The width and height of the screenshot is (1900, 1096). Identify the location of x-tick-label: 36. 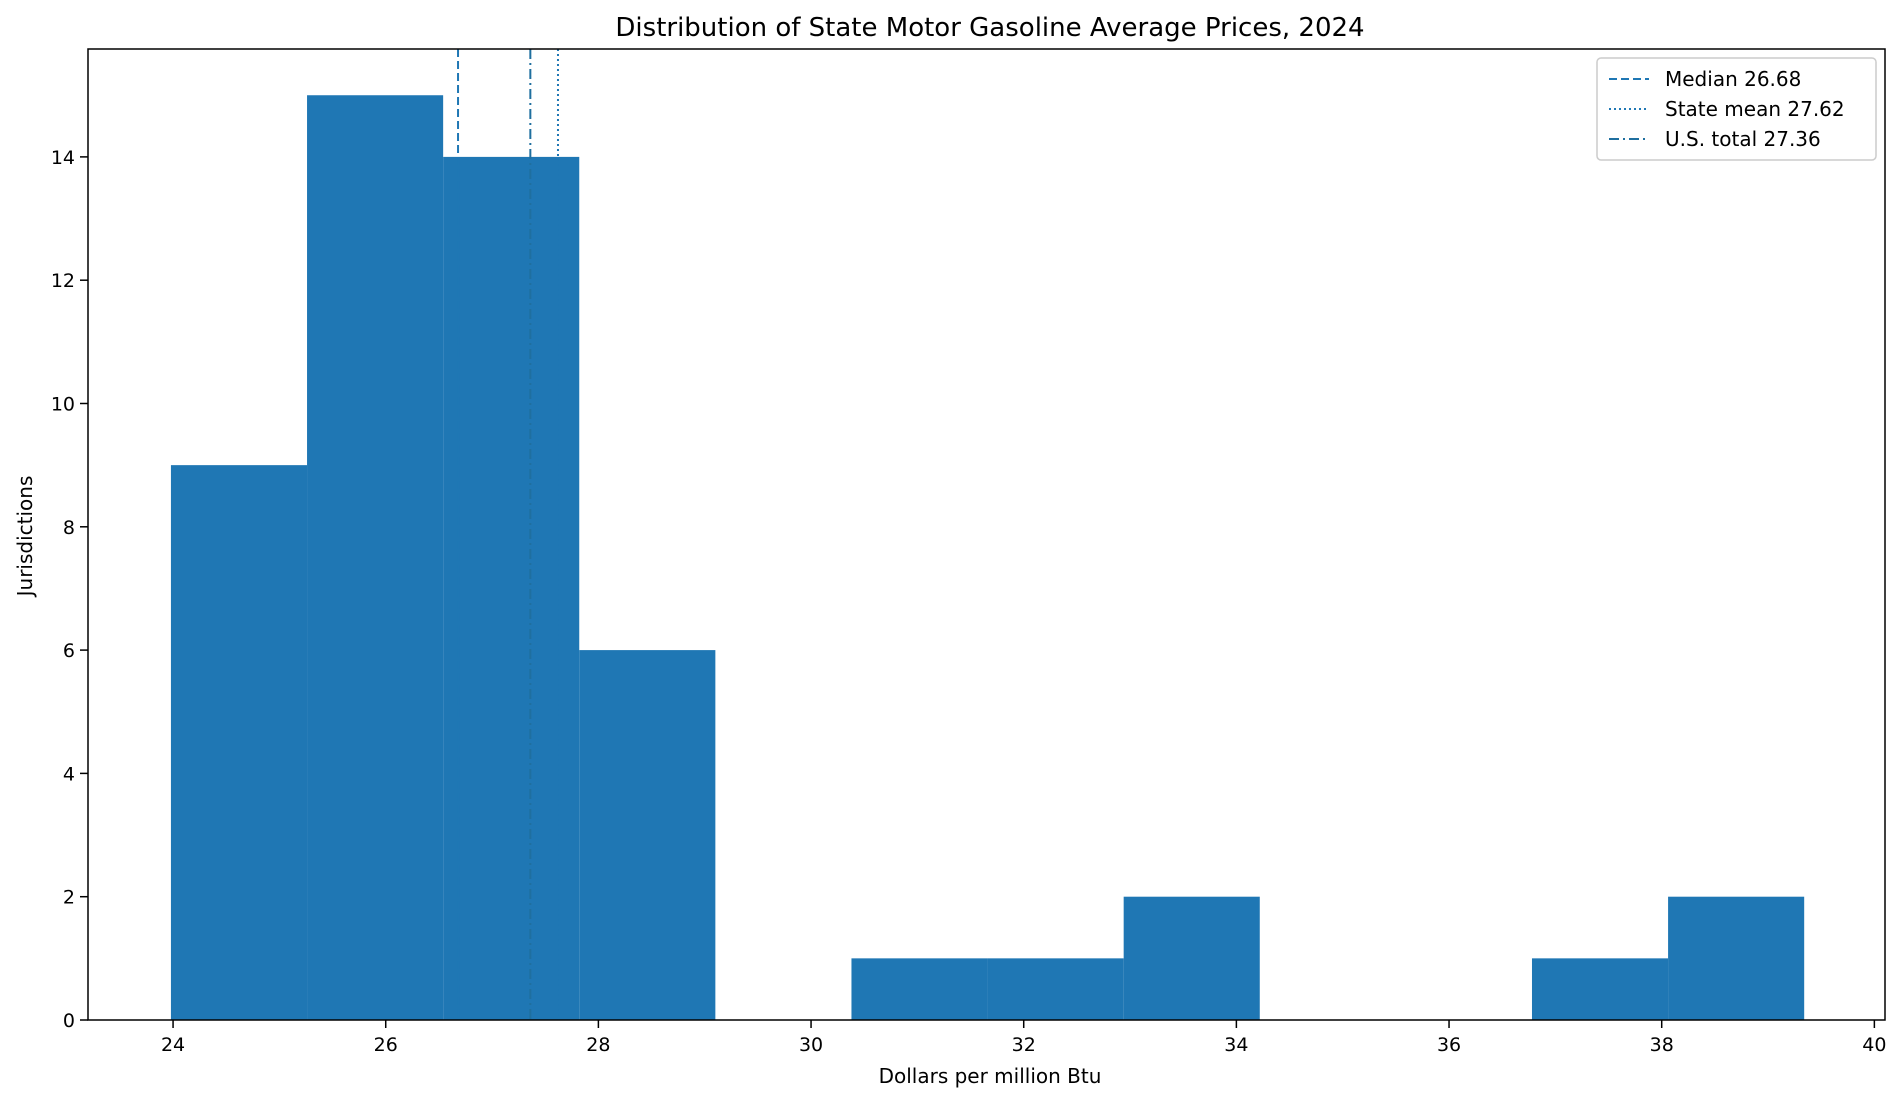
(1449, 1045).